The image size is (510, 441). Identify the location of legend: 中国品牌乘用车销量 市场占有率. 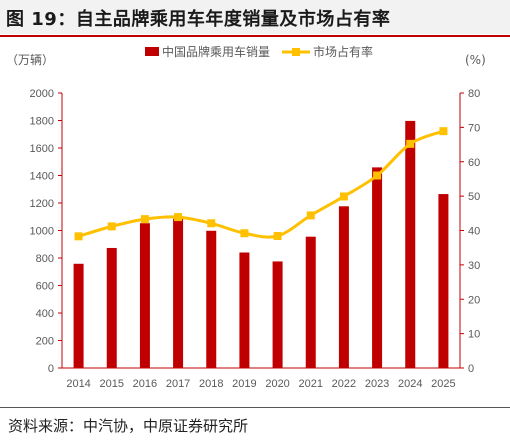
(259, 51).